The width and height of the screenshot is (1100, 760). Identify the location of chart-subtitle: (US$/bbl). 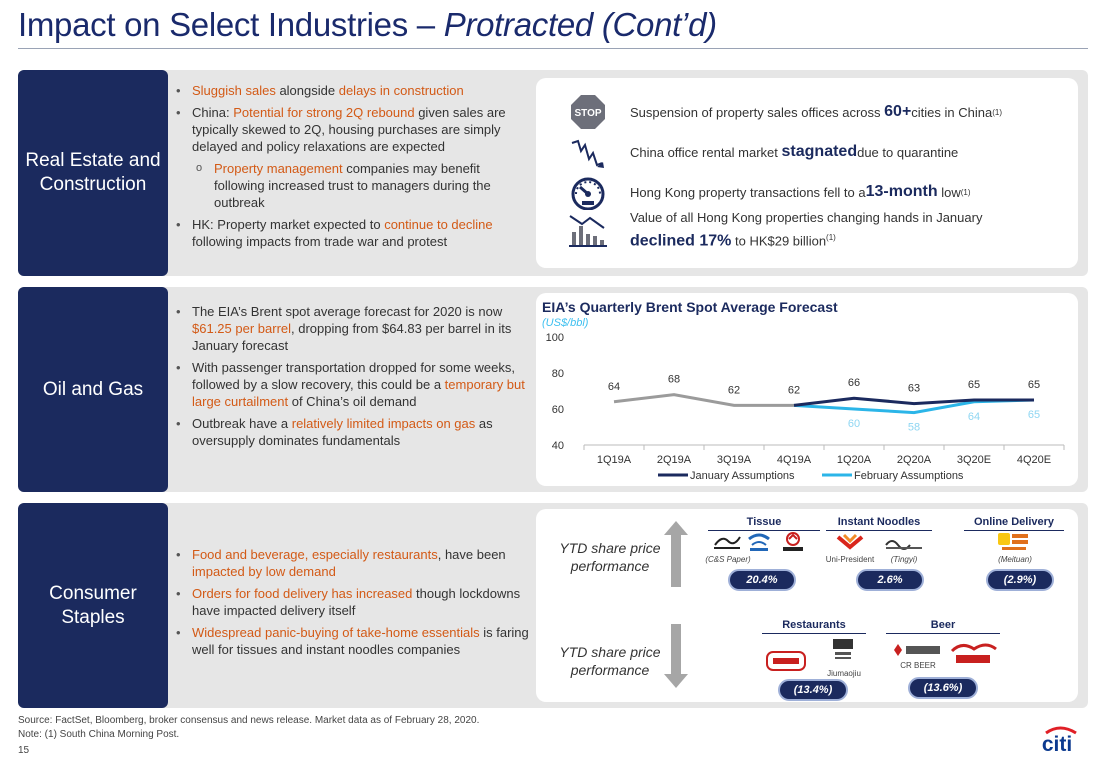
(565, 323).